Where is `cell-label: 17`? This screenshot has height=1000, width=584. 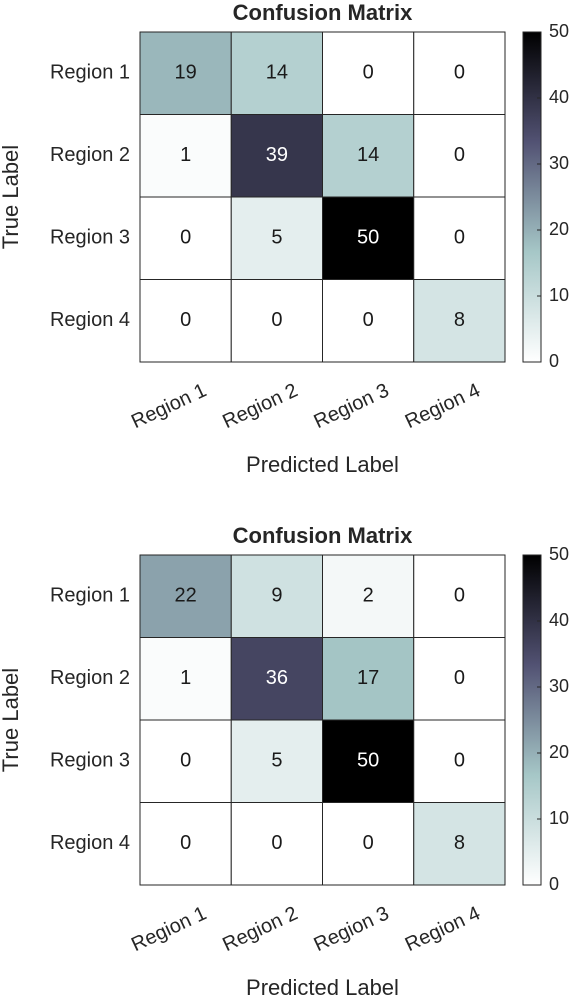
cell-label: 17 is located at coordinates (368, 678).